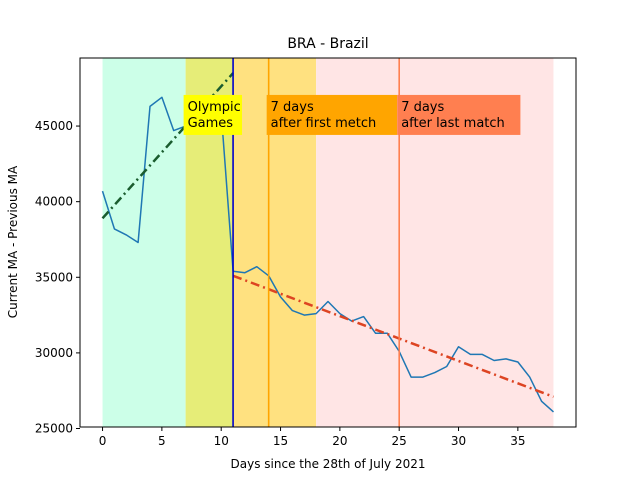 Image resolution: width=640 pixels, height=480 pixels. Describe the element at coordinates (54, 429) in the screenshot. I see `y-tick-label: 25000` at that location.